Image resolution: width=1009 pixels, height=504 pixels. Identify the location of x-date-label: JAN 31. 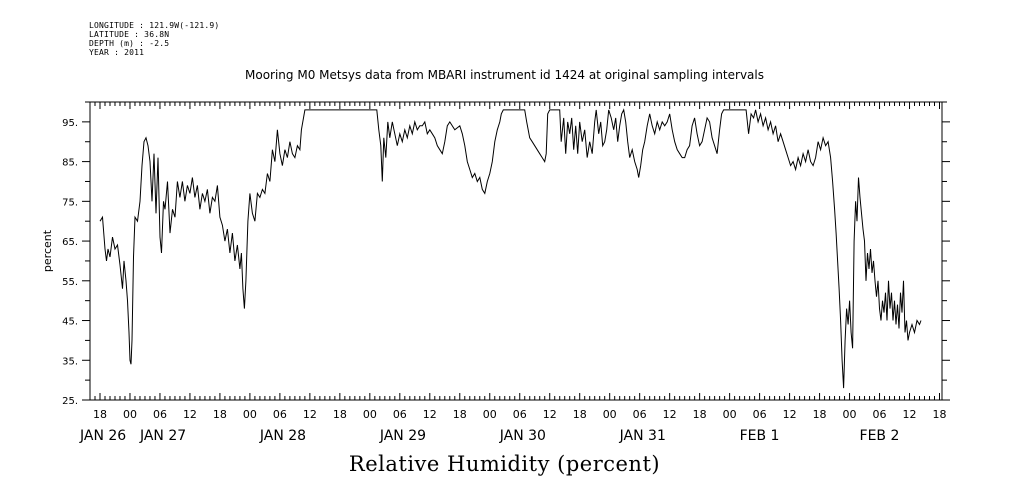
(642, 436).